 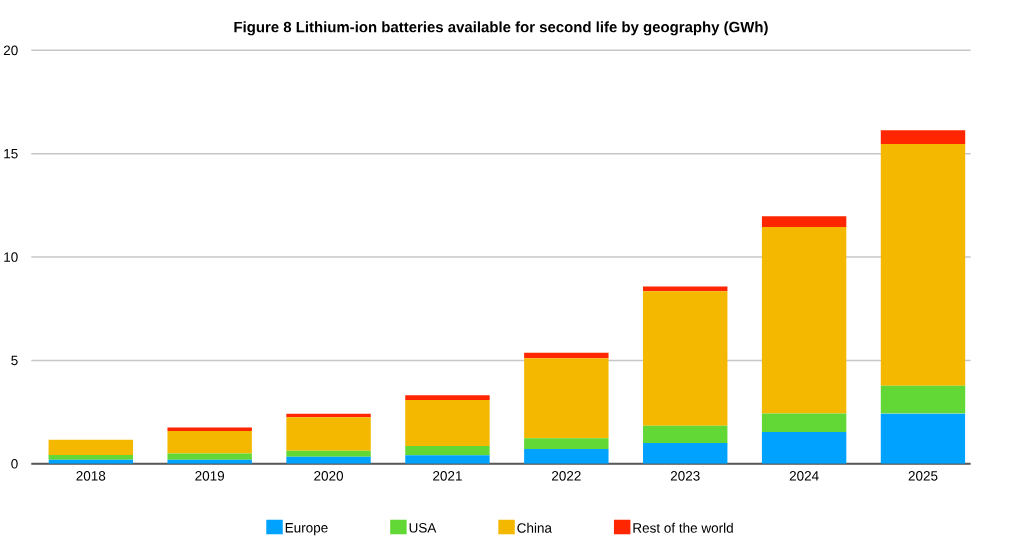 I want to click on legend-label: China, so click(x=534, y=527).